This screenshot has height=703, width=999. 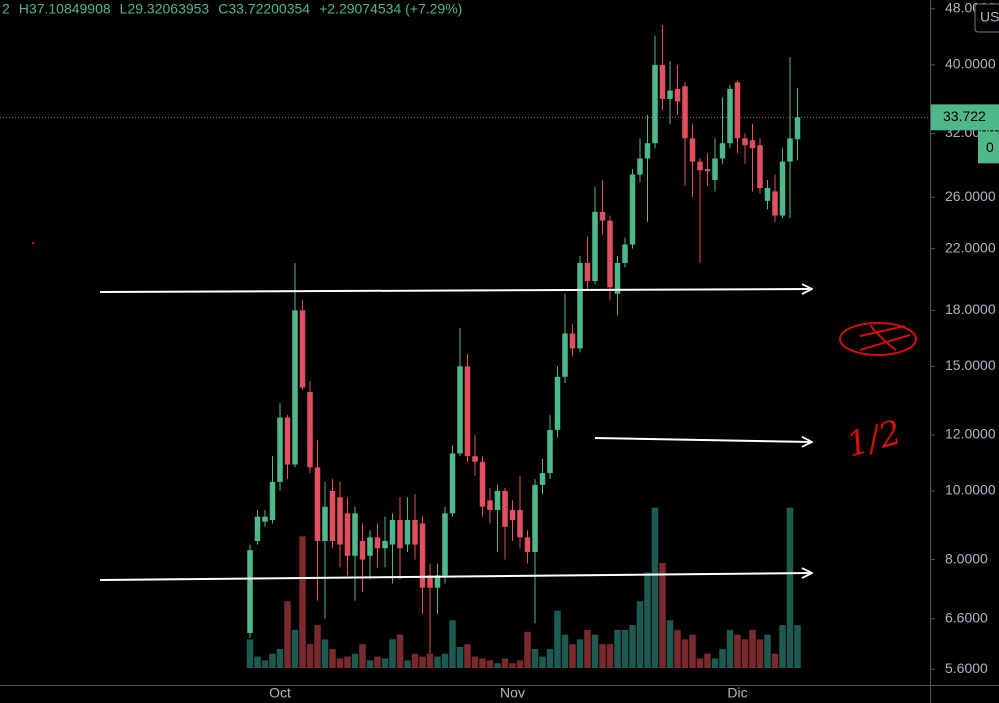 What do you see at coordinates (65, 9) in the screenshot?
I see `ohlc-value: H37.10849908` at bounding box center [65, 9].